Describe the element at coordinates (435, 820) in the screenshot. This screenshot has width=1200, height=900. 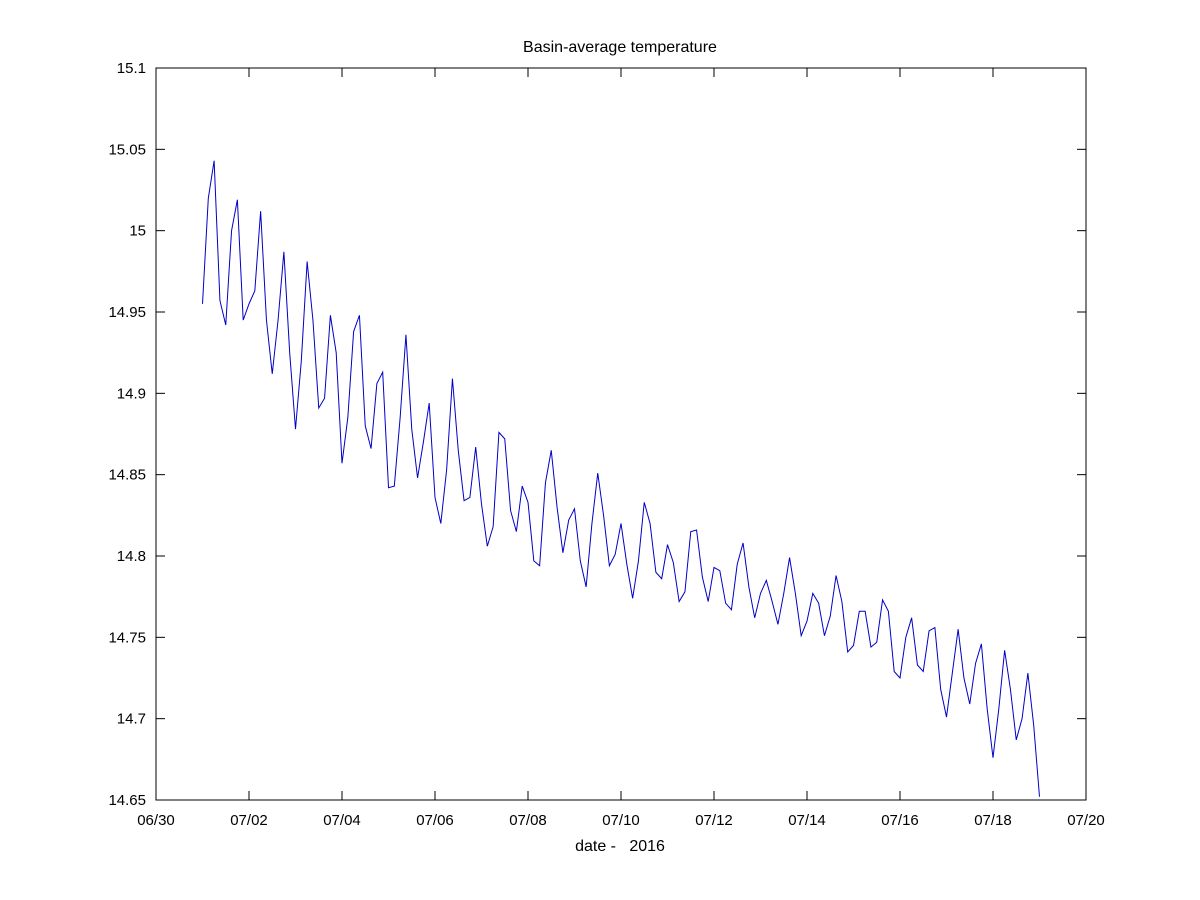
I see `x-tick-label: 07/06` at that location.